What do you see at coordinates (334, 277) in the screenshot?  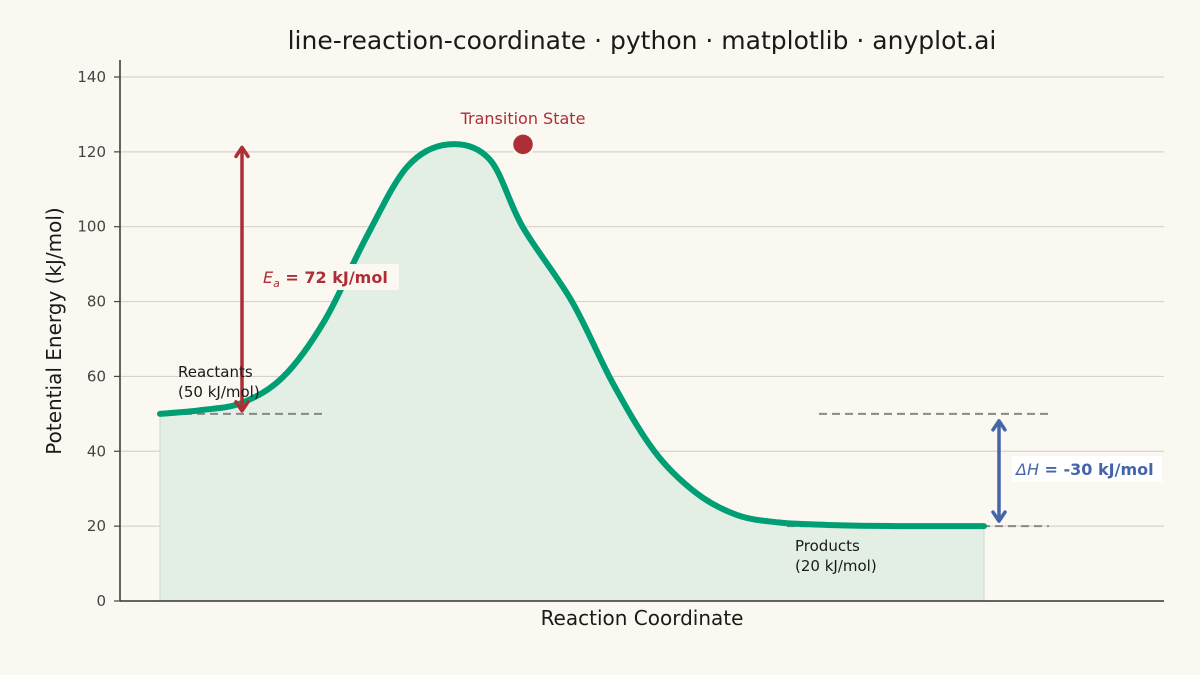 I see `activation-energy-value: = 72 kJ/mol` at bounding box center [334, 277].